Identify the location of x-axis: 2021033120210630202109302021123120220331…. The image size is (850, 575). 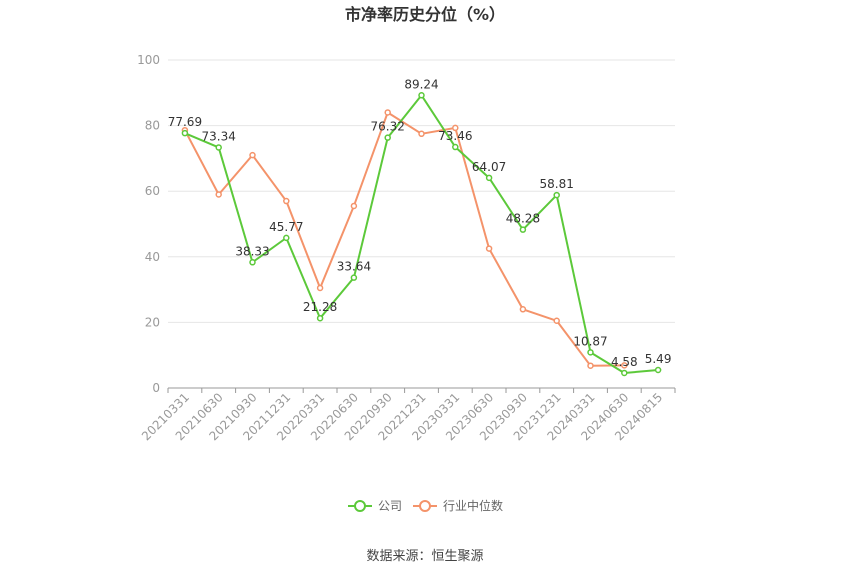
(407, 415).